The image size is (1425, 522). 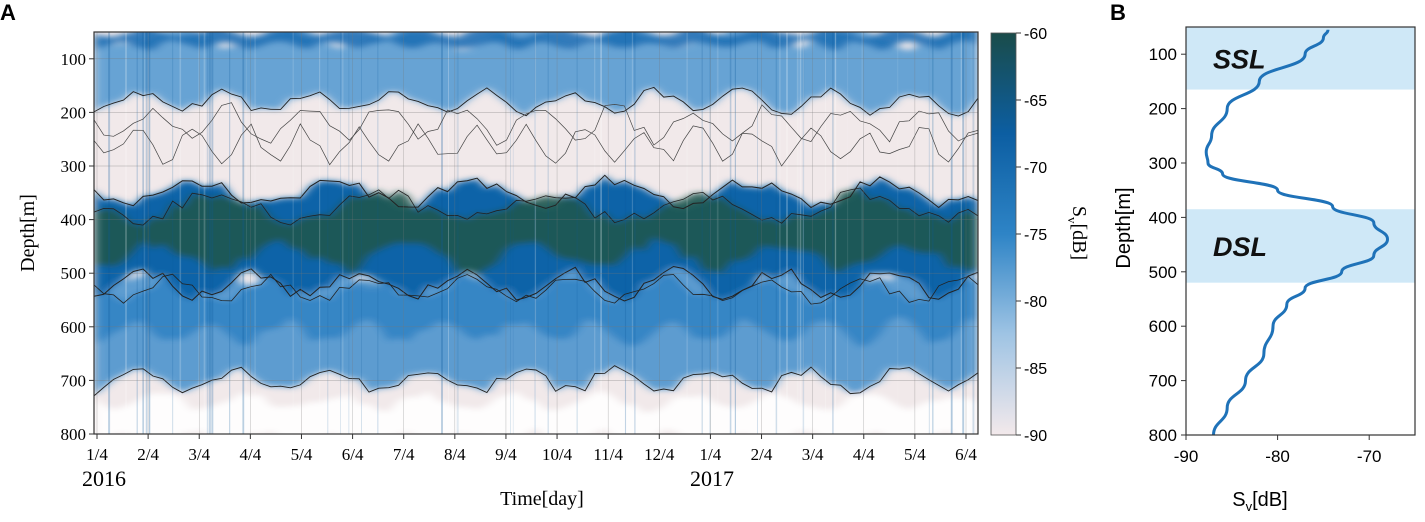 I want to click on colorbar, so click(x=1003, y=234).